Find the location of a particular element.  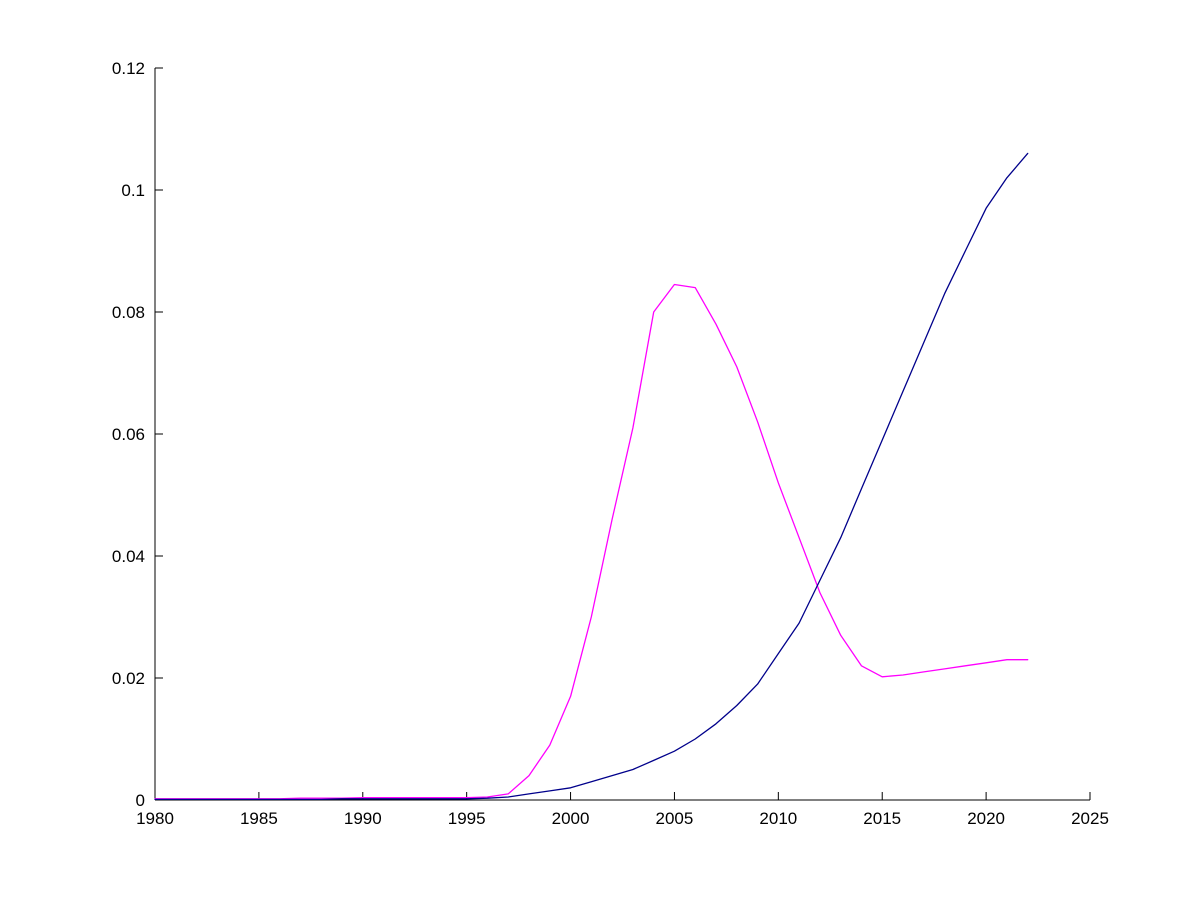

x-tick-label: 2000 is located at coordinates (571, 818).